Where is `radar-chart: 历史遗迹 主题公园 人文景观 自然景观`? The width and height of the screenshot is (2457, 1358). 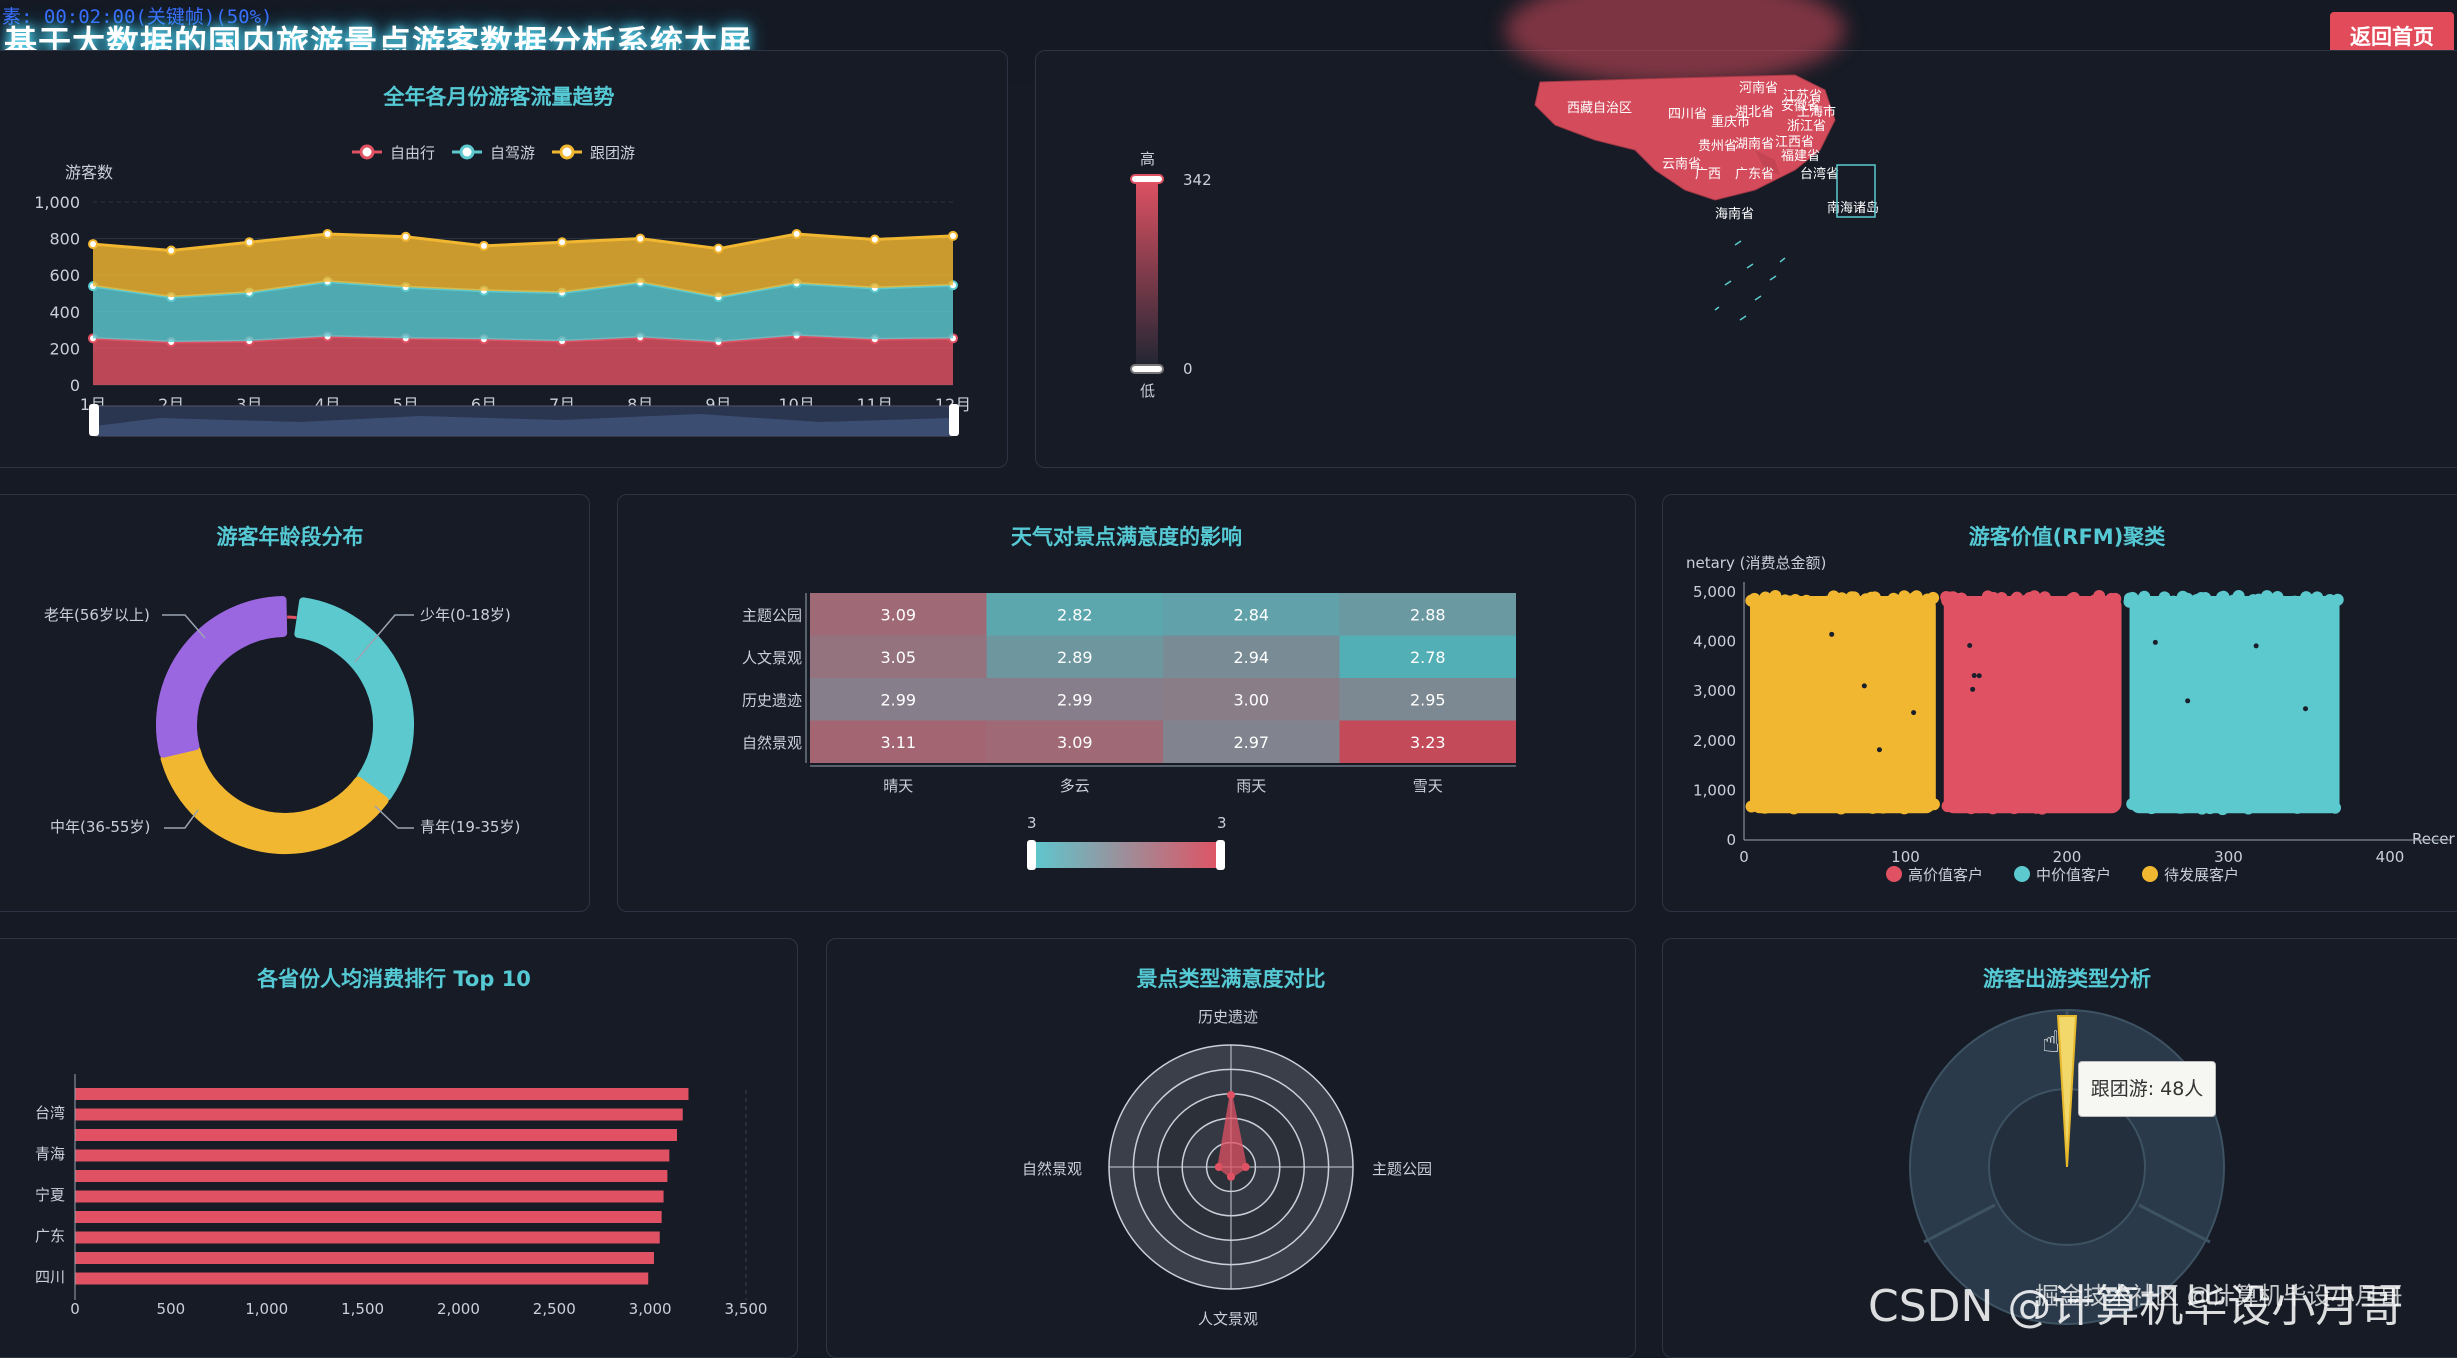
radar-chart: 历史遗迹 主题公园 人文景观 自然景观 is located at coordinates (1231, 1172).